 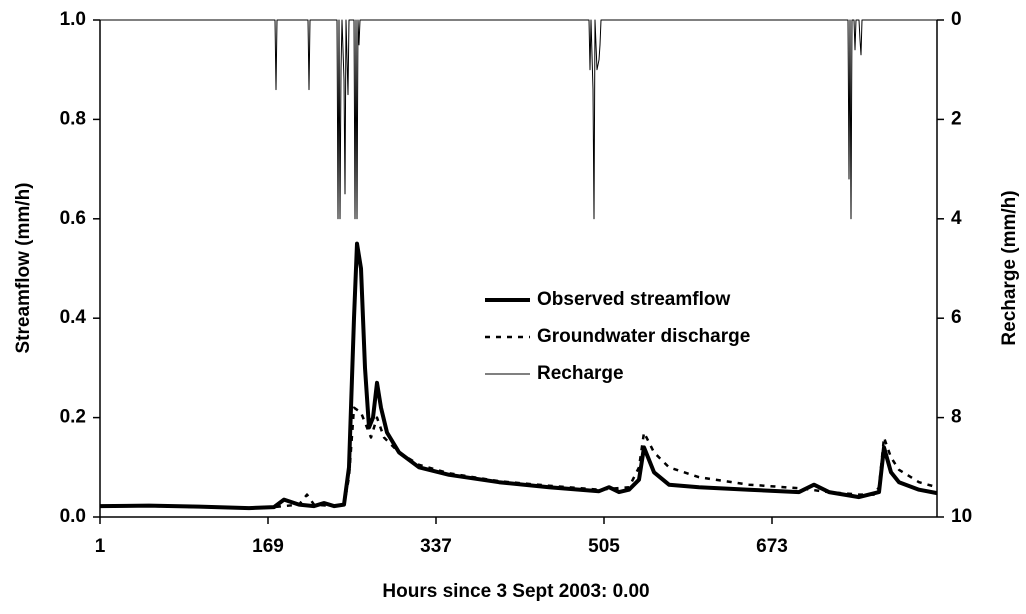 What do you see at coordinates (956, 118) in the screenshot?
I see `y2-tick-label: 2` at bounding box center [956, 118].